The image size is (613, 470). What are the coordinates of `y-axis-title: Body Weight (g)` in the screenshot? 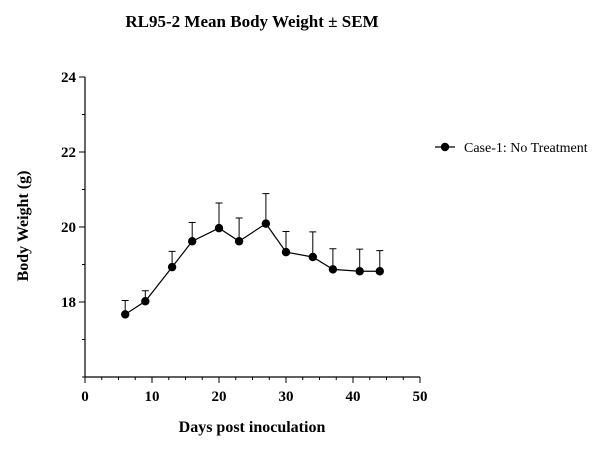 It's located at (23, 226).